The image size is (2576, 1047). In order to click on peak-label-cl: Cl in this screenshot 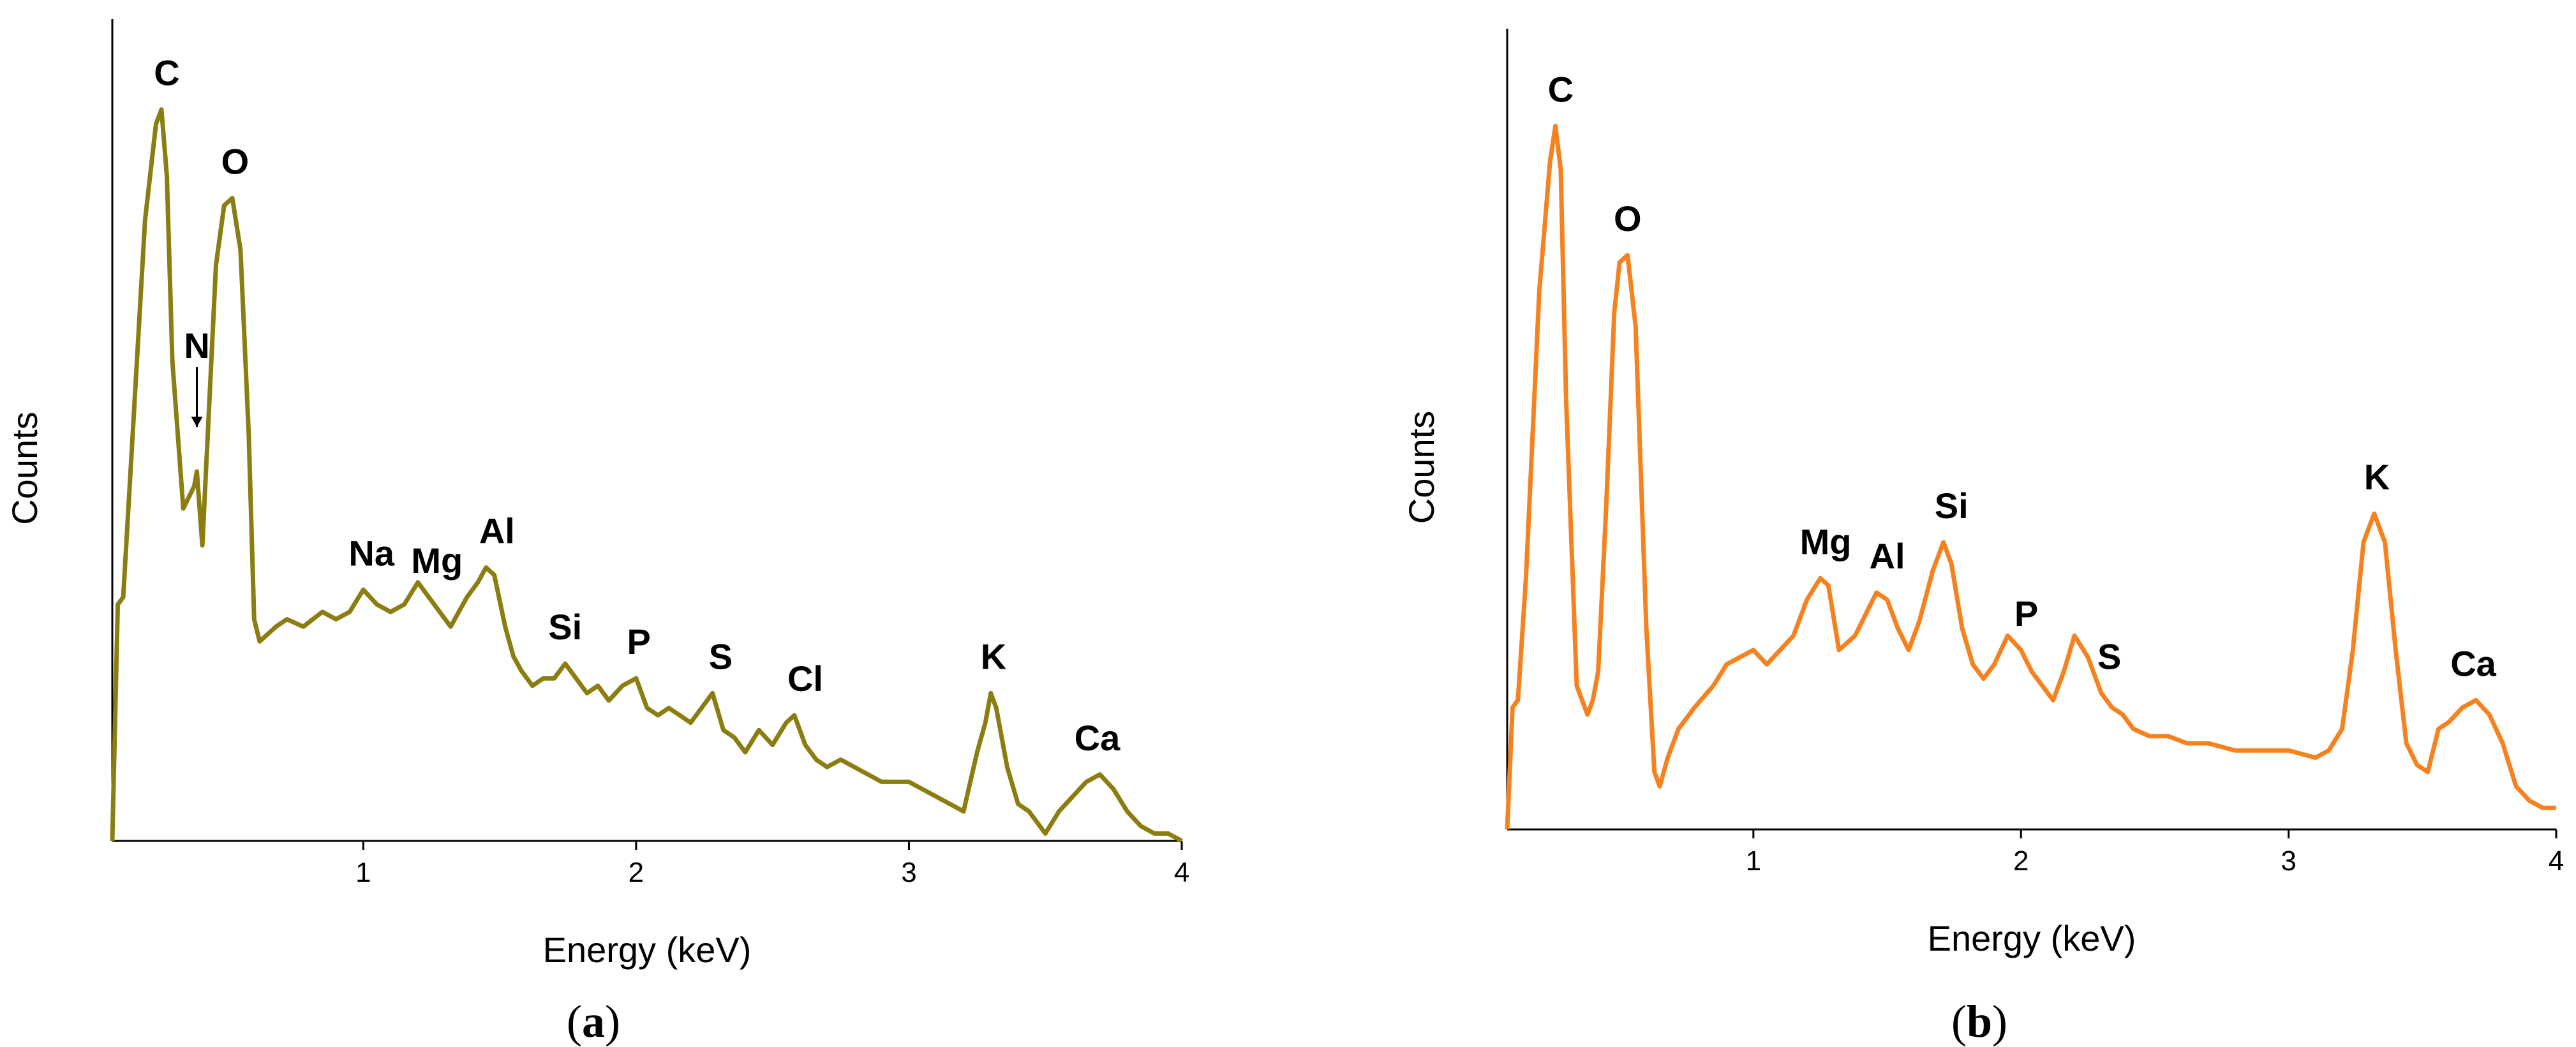, I will do `click(805, 678)`.